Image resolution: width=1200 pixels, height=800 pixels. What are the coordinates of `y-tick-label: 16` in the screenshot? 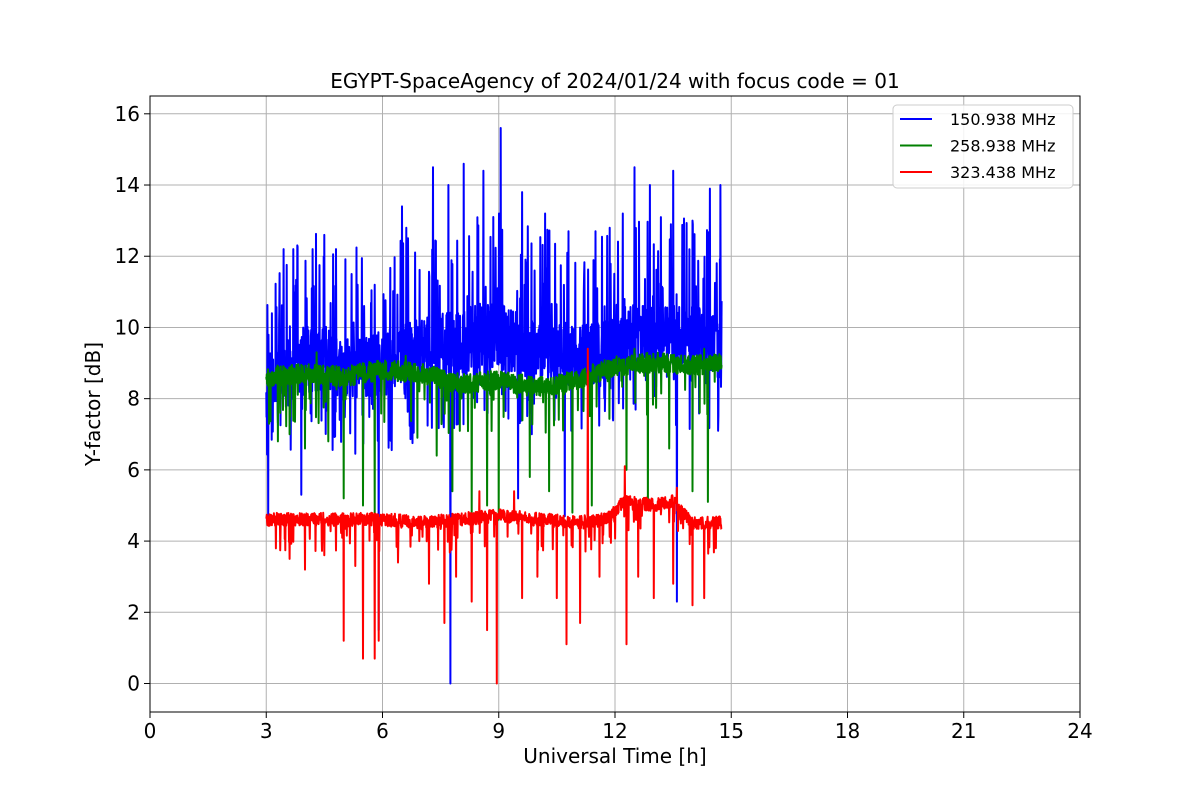 It's located at (127, 114).